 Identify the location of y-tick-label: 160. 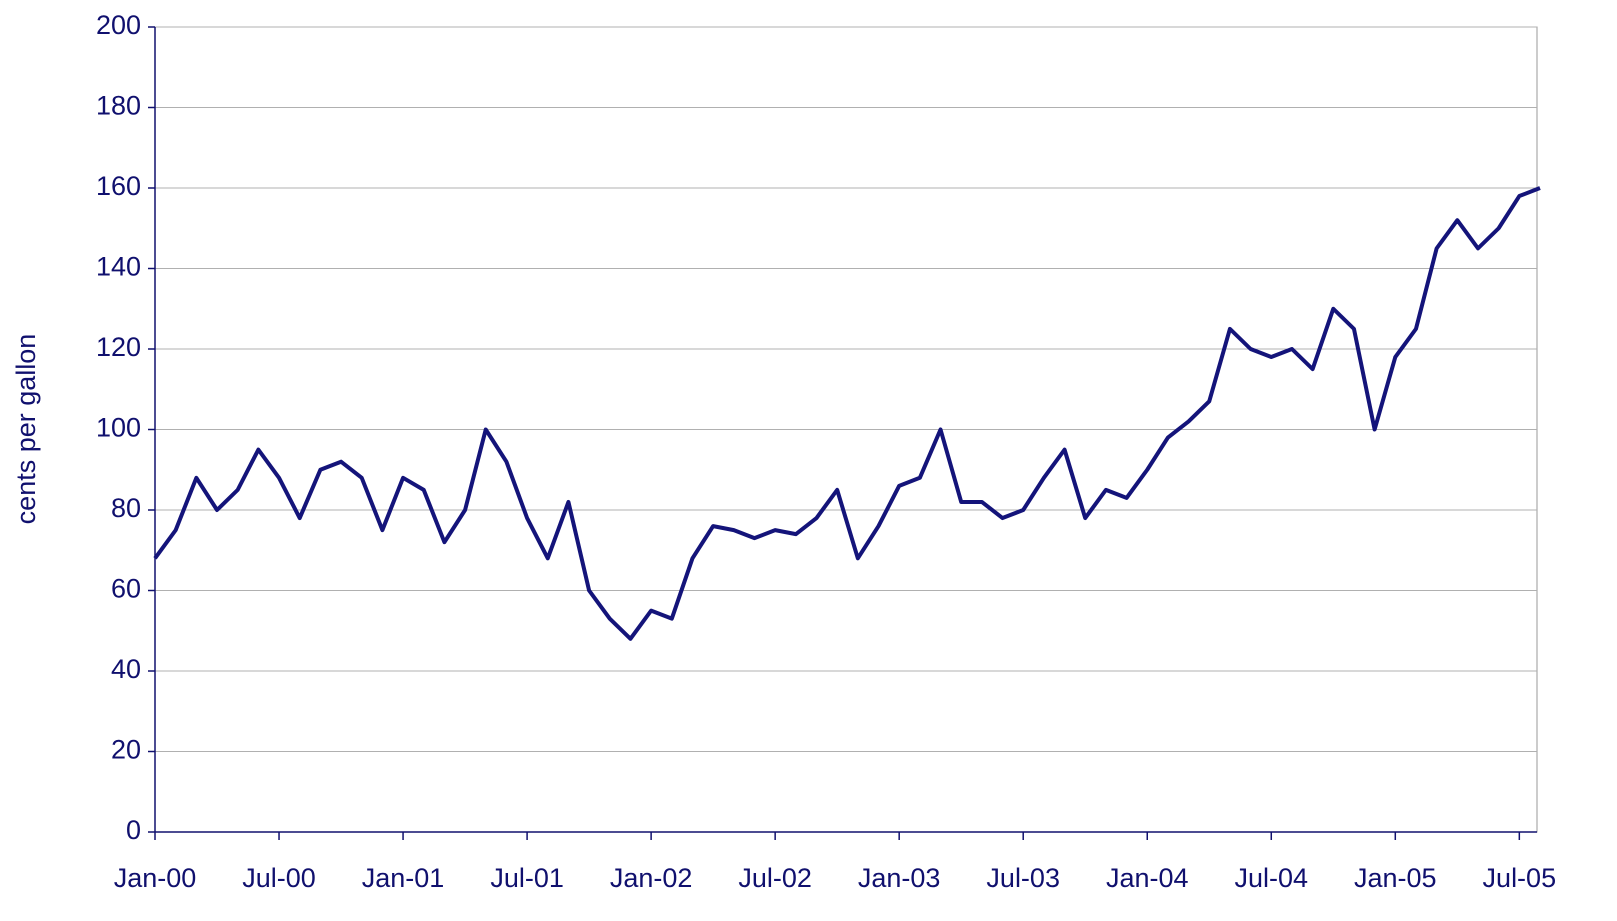
(118, 186).